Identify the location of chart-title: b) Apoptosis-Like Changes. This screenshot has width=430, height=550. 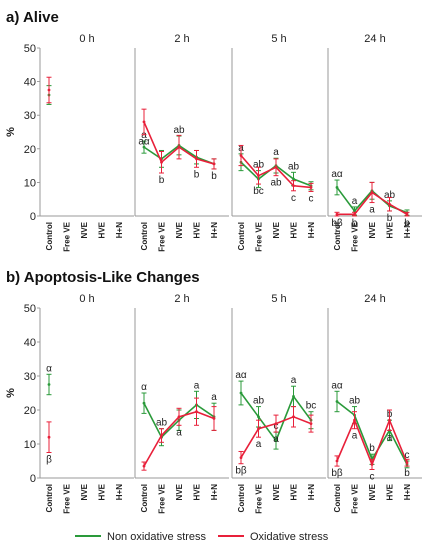
(103, 277).